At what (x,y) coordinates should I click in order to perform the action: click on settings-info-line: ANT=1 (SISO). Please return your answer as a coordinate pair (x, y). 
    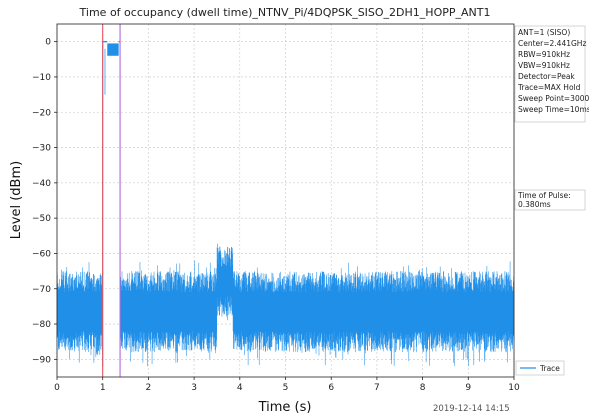
    Looking at the image, I should click on (544, 32).